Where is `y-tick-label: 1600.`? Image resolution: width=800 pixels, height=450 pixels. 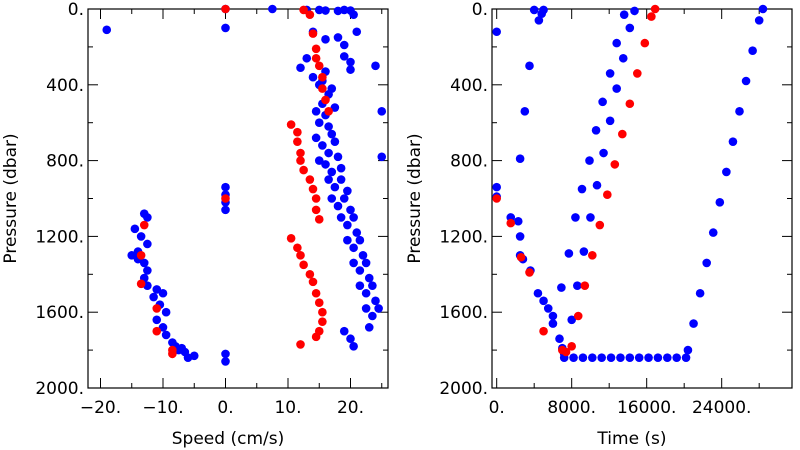 y-tick-label: 1600. is located at coordinates (463, 313).